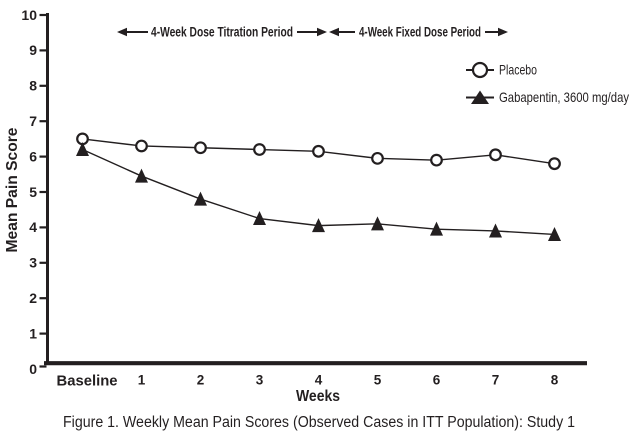 The image size is (636, 436). Describe the element at coordinates (33, 86) in the screenshot. I see `y-tick-label: 8` at that location.